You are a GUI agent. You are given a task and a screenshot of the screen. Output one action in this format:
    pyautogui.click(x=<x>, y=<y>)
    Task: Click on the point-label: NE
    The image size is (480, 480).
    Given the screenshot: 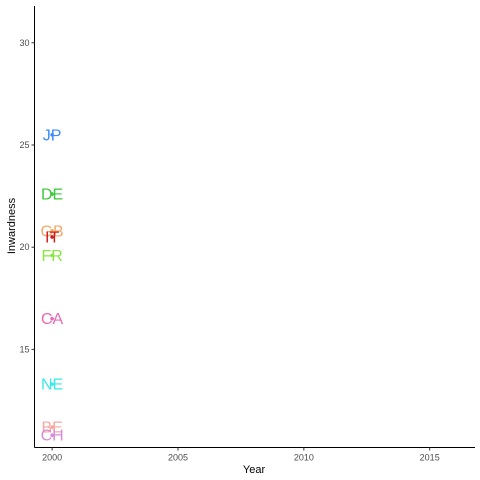 What is the action you would take?
    pyautogui.click(x=52, y=385)
    